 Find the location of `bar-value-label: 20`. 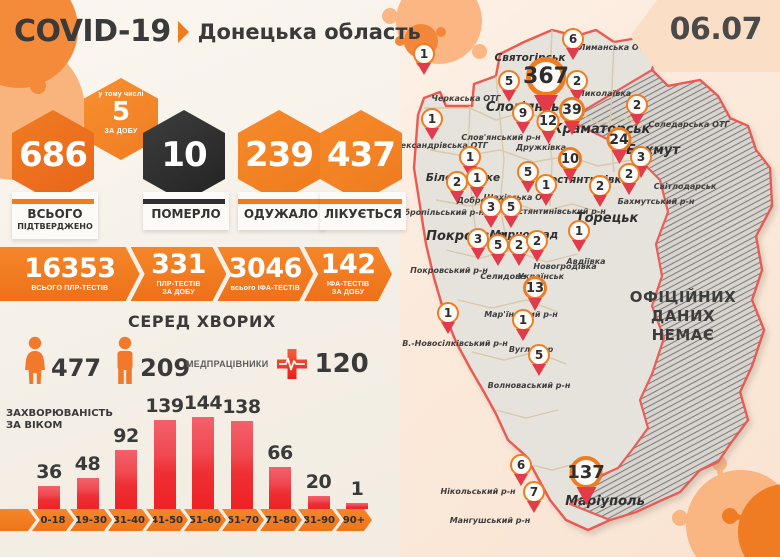

bar-value-label: 20 is located at coordinates (318, 482).